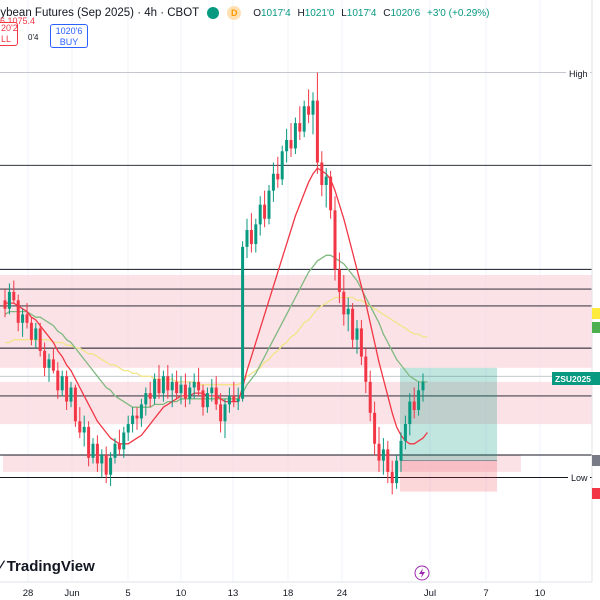  Describe the element at coordinates (579, 477) in the screenshot. I see `low-label: Low` at that location.